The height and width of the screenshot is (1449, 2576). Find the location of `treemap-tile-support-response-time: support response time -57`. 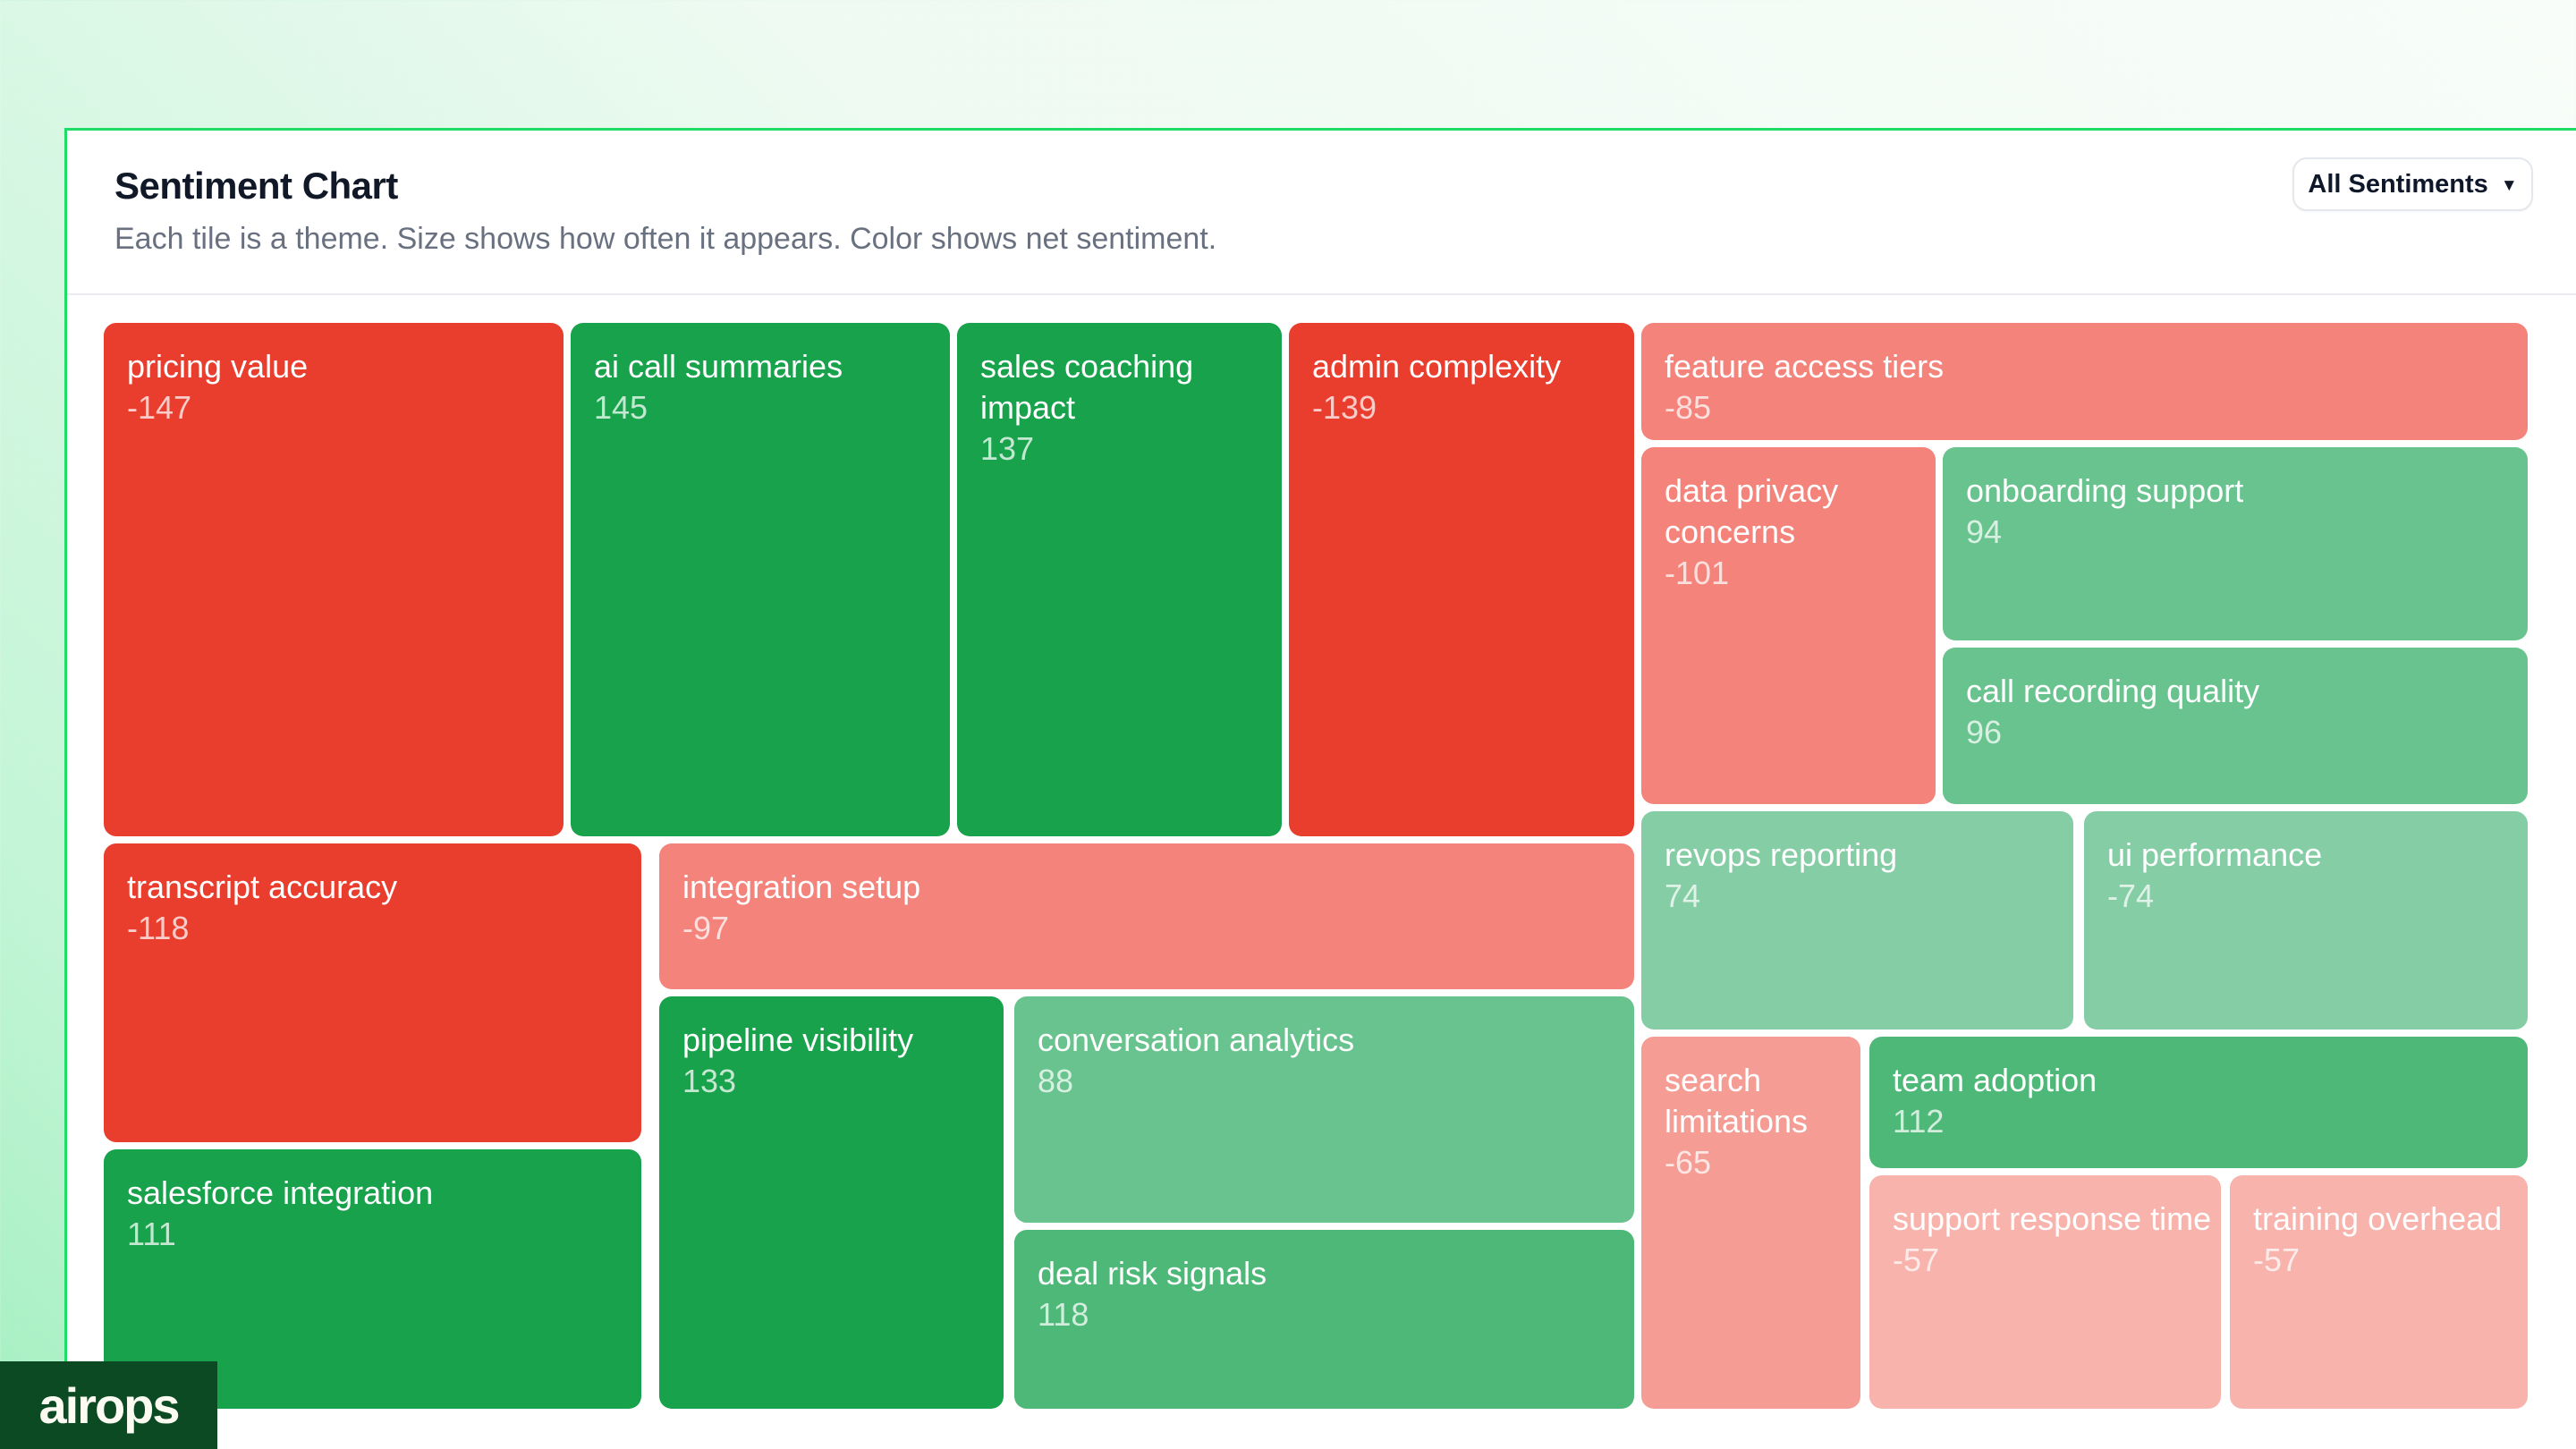

treemap-tile-support-response-time: support response time -57 is located at coordinates (2045, 1292).